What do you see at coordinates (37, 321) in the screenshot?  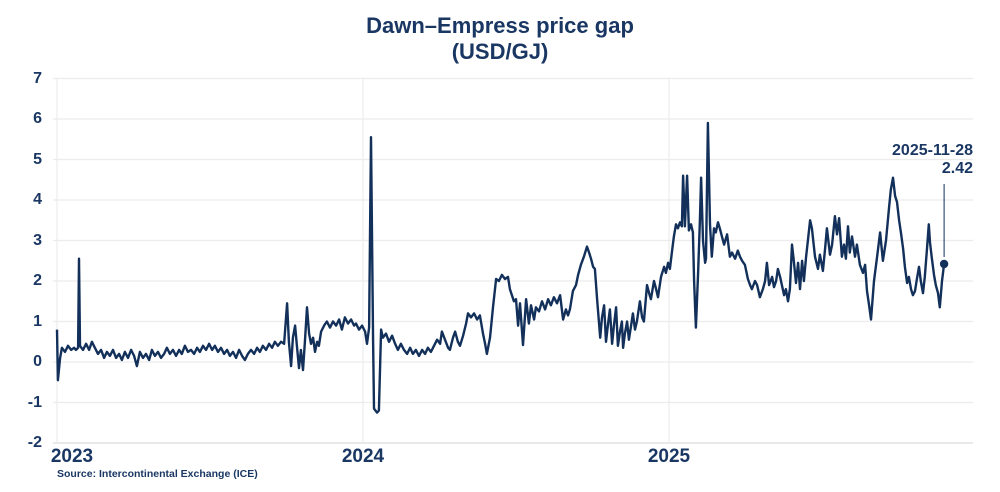 I see `y-tick-label: 1` at bounding box center [37, 321].